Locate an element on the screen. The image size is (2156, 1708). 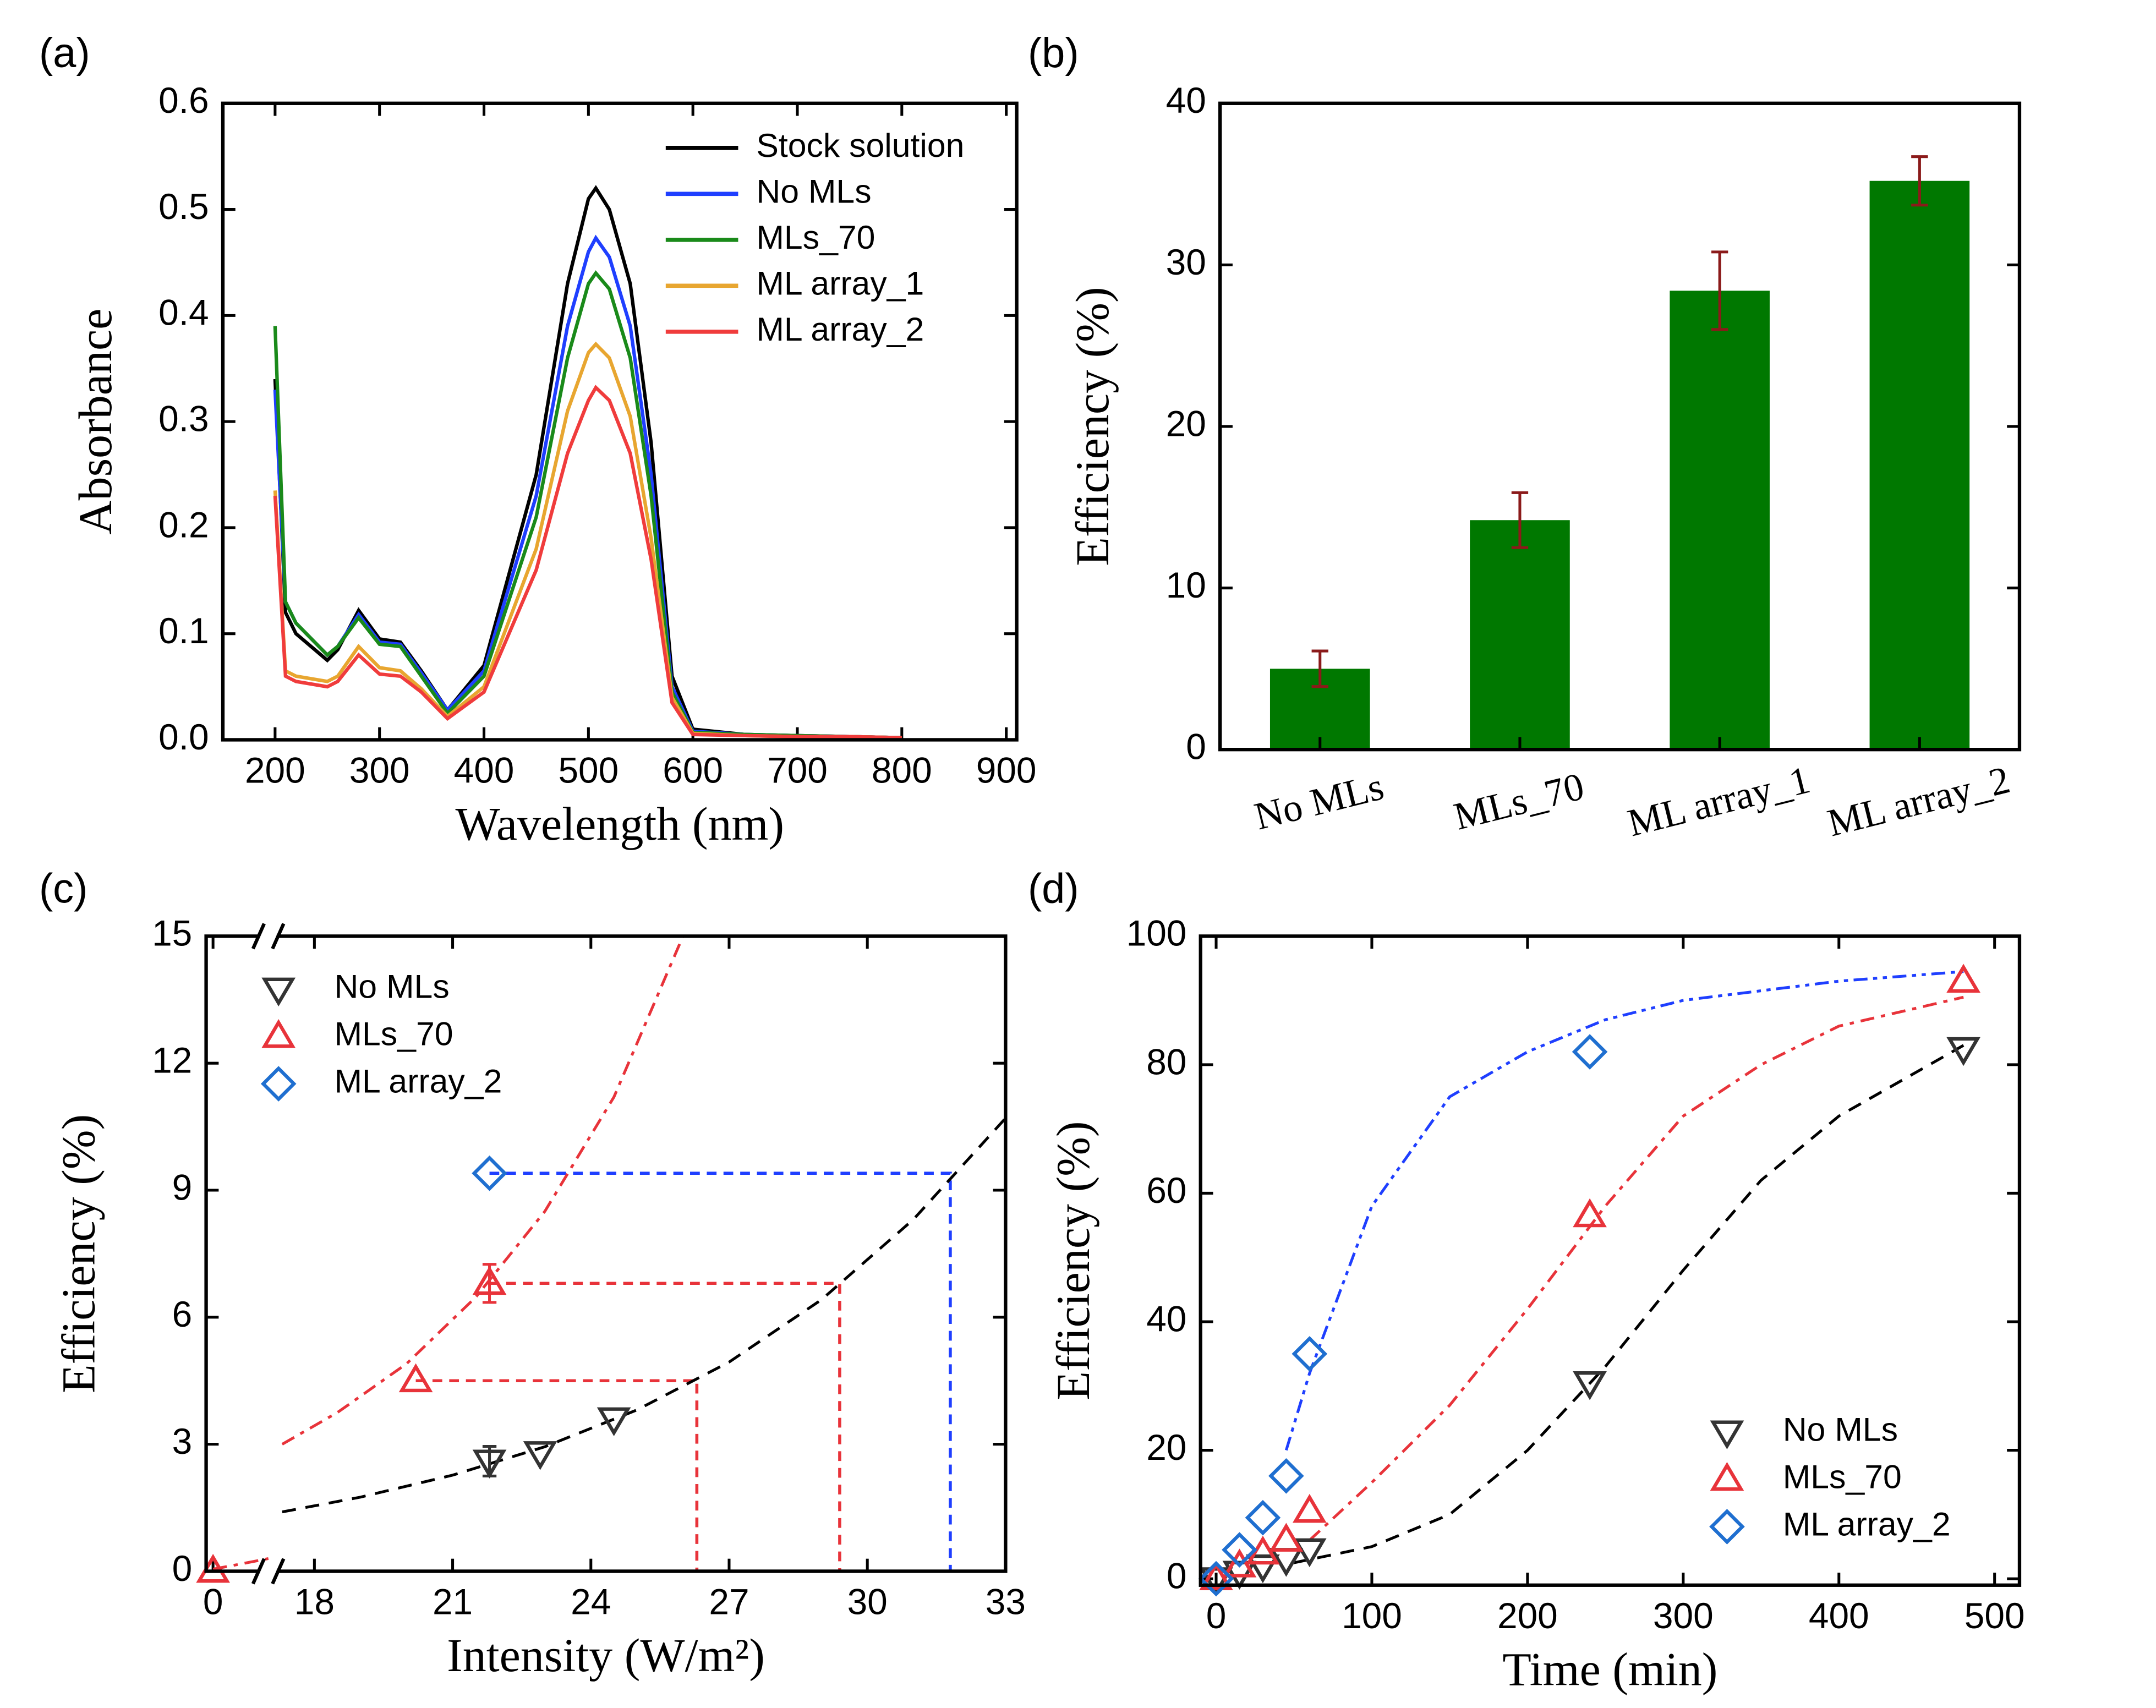
plot-area is located at coordinates (587, 463).